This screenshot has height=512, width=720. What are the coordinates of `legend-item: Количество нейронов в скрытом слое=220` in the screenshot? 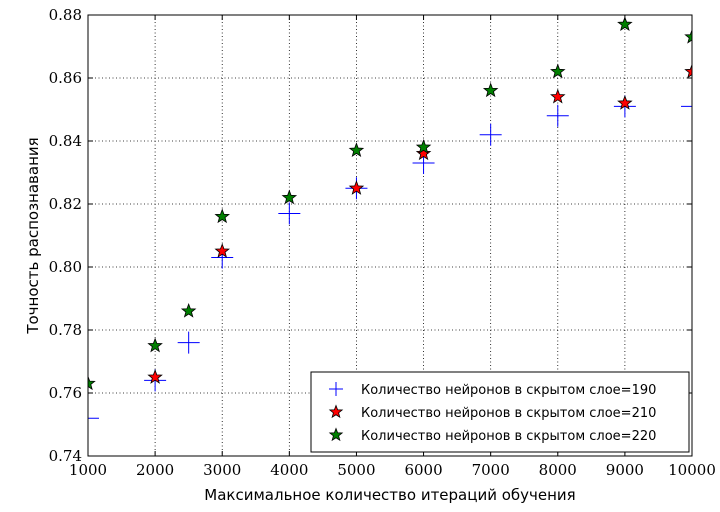 It's located at (492, 435).